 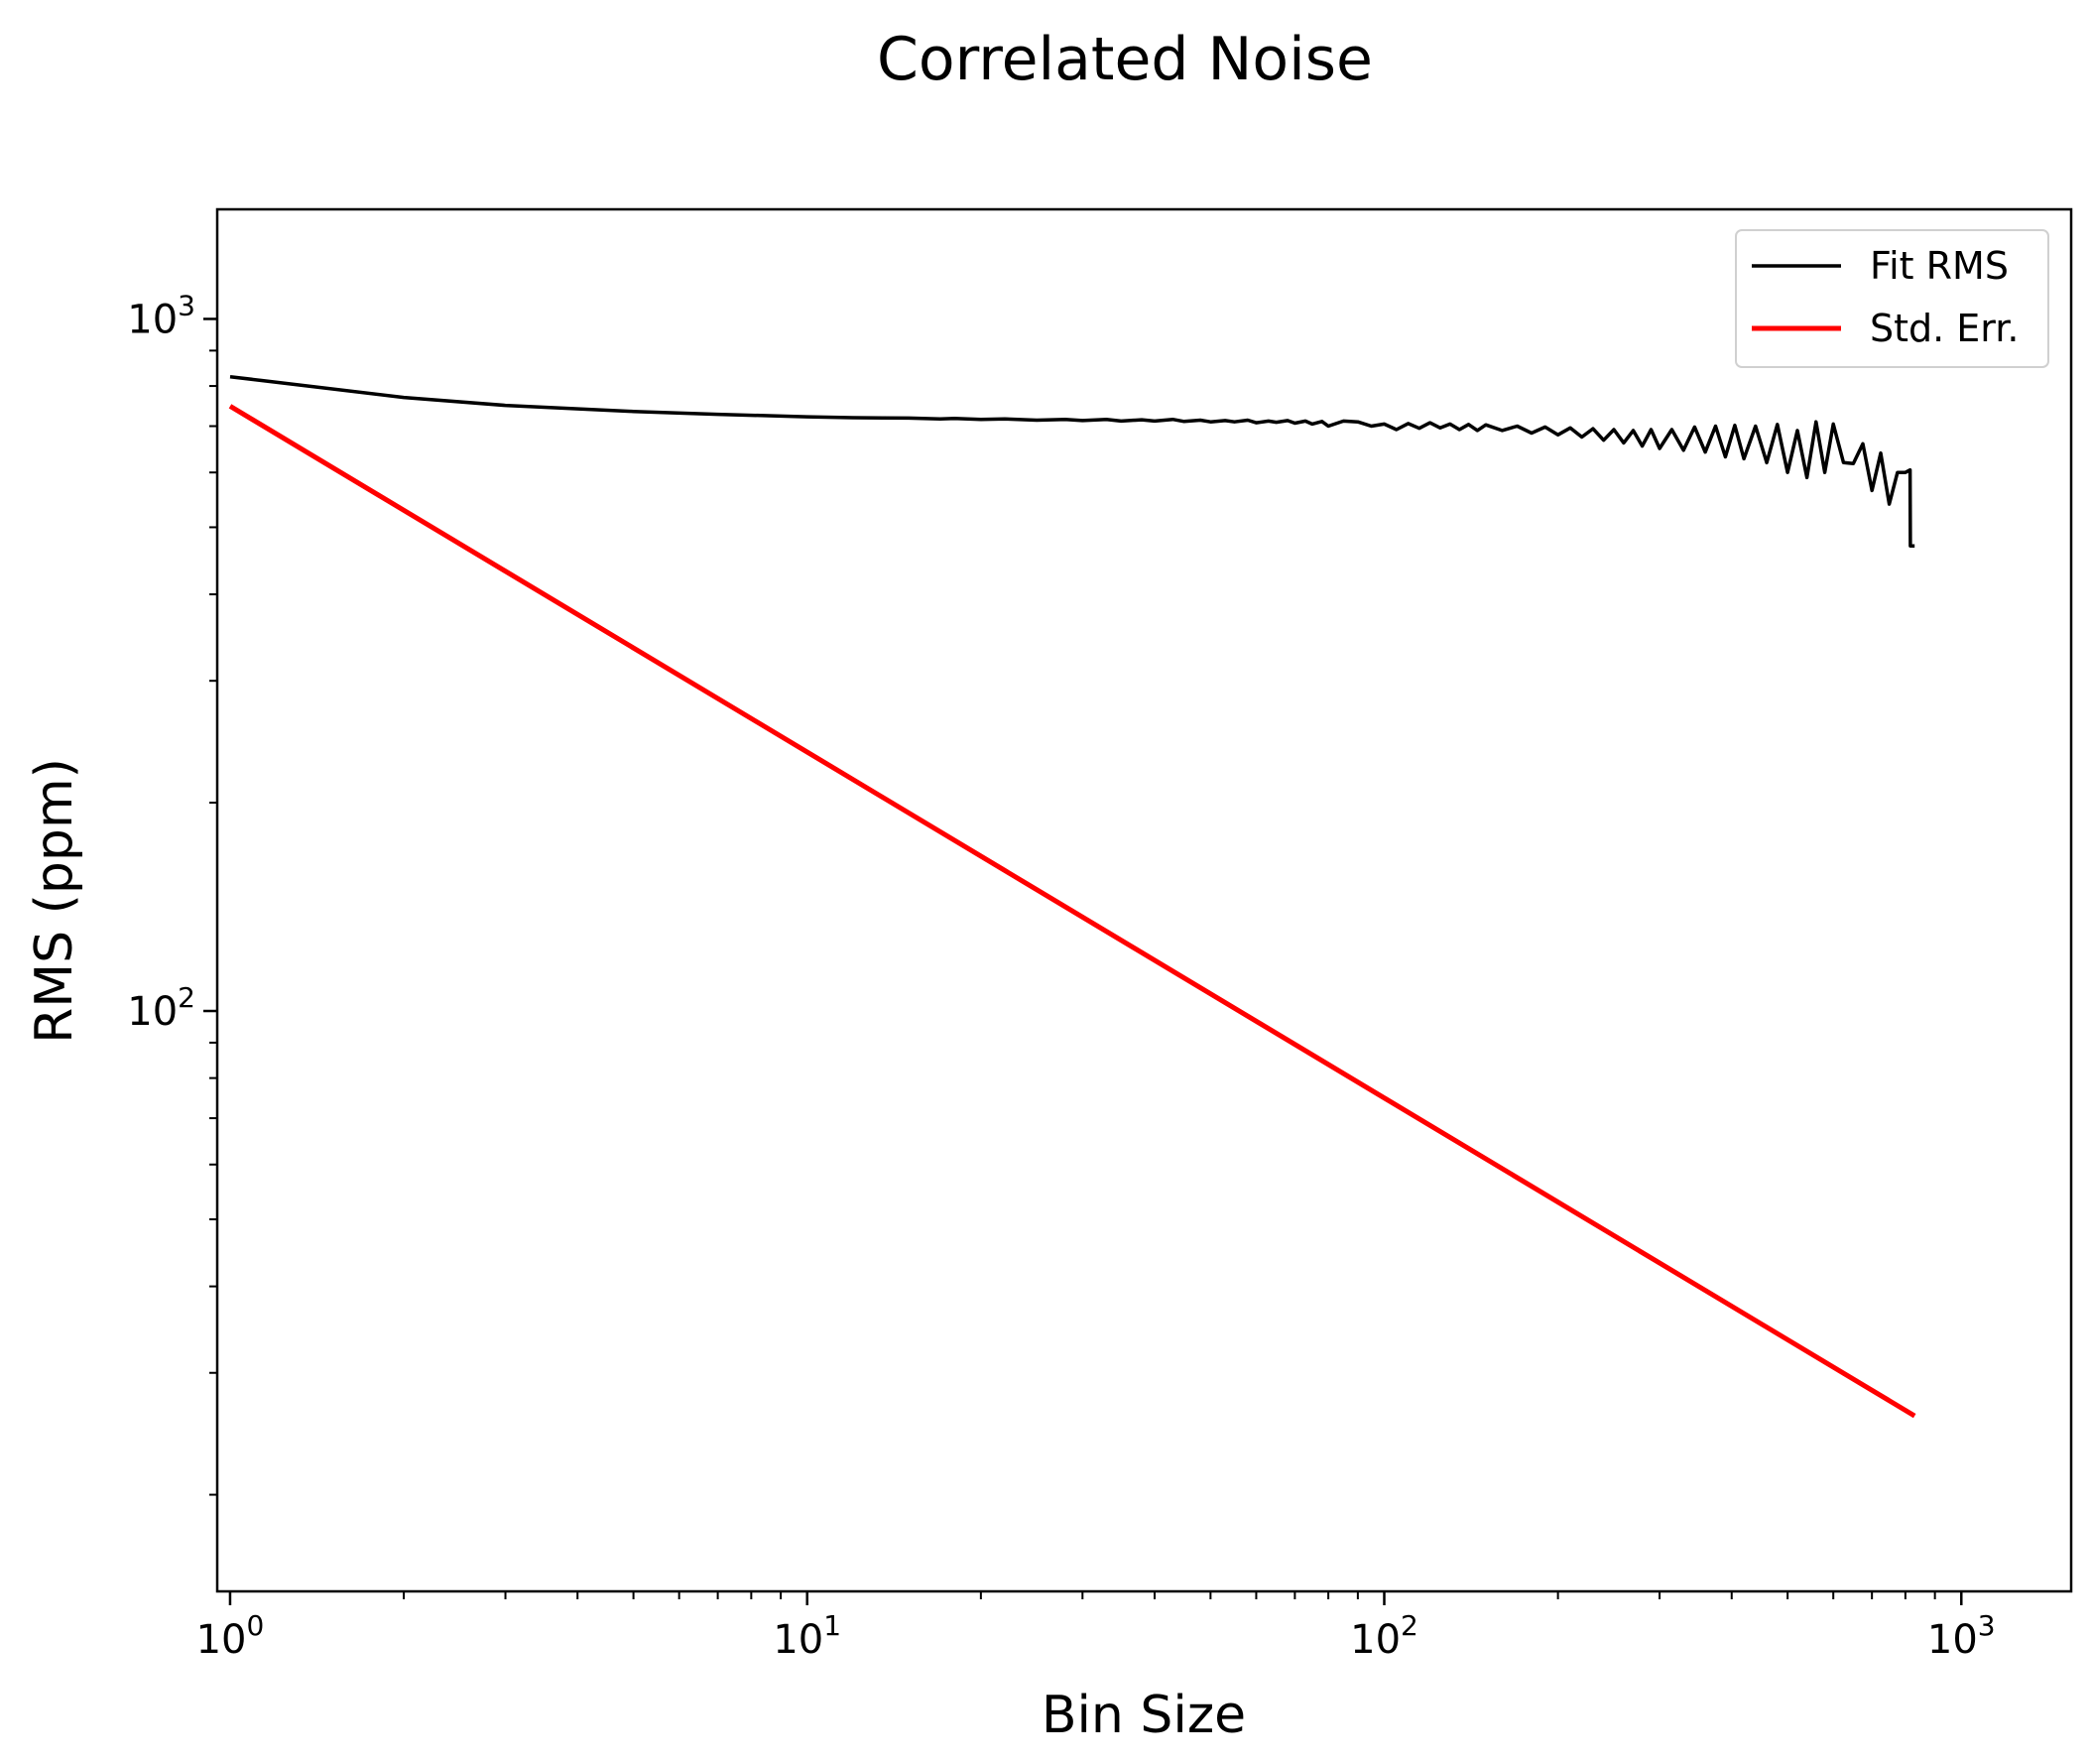 What do you see at coordinates (1892, 298) in the screenshot?
I see `legend: Fit RMS Std. Err.` at bounding box center [1892, 298].